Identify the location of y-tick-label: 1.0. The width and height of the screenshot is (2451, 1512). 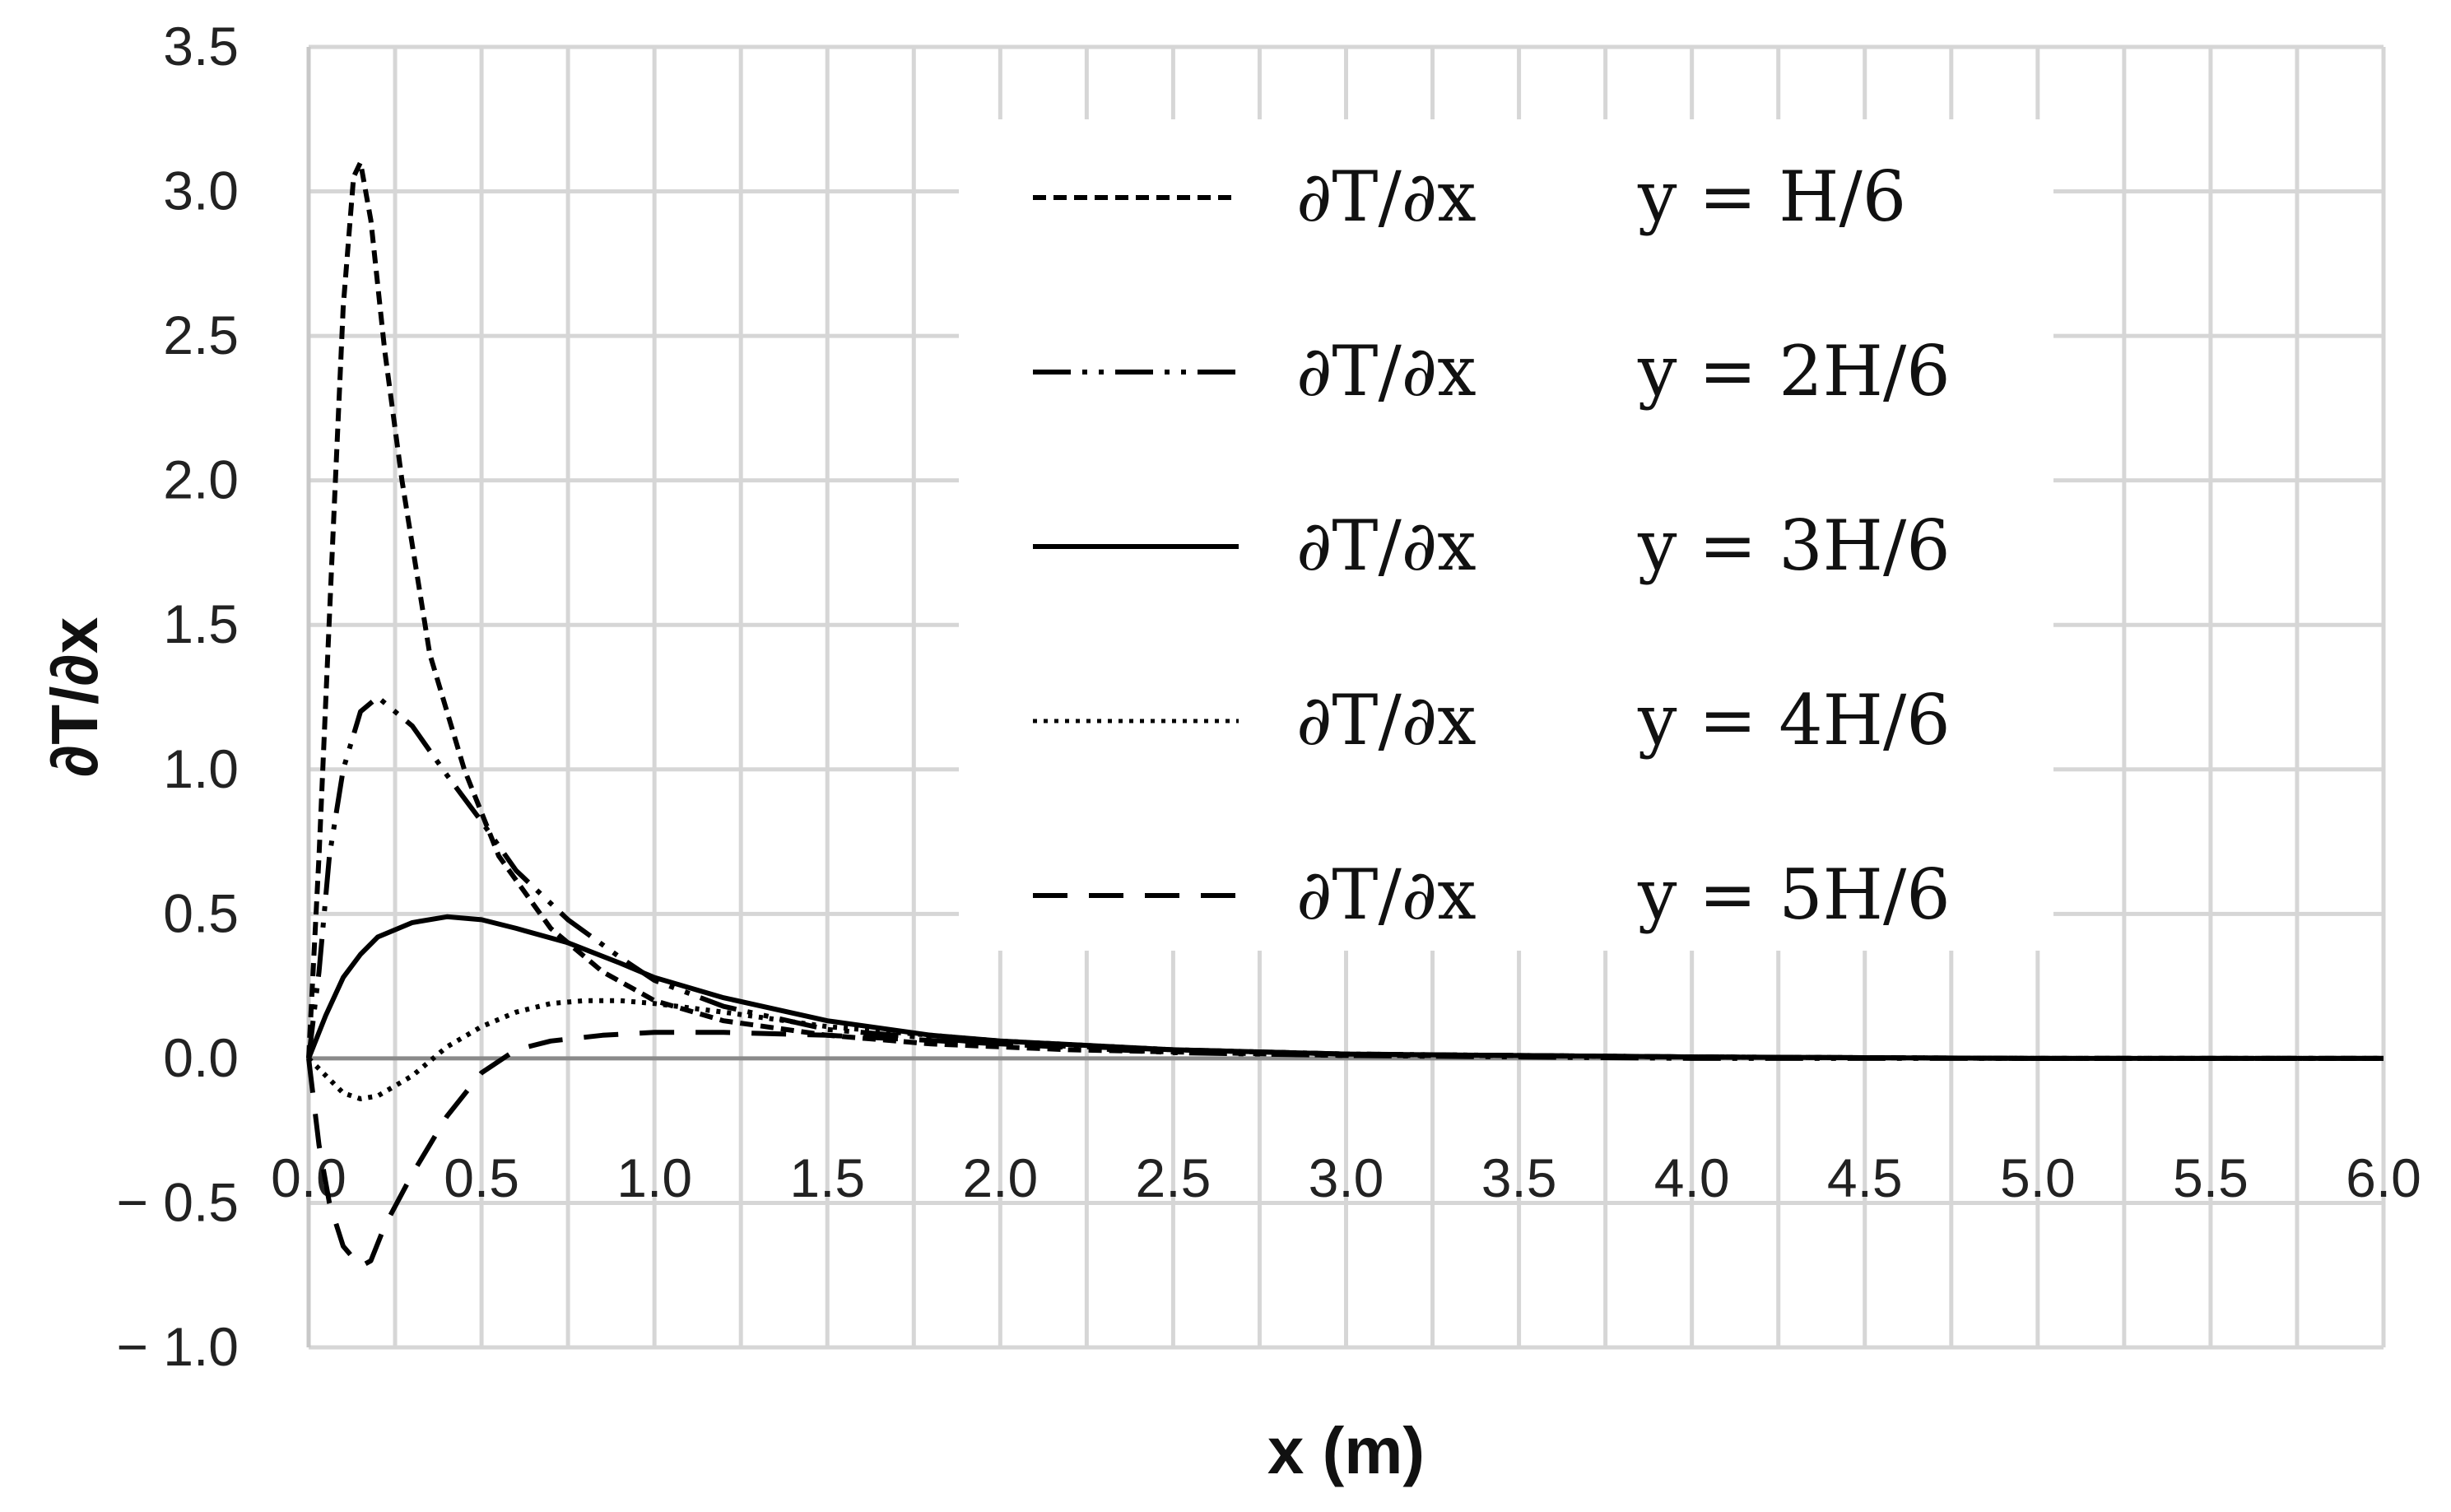
(201, 768).